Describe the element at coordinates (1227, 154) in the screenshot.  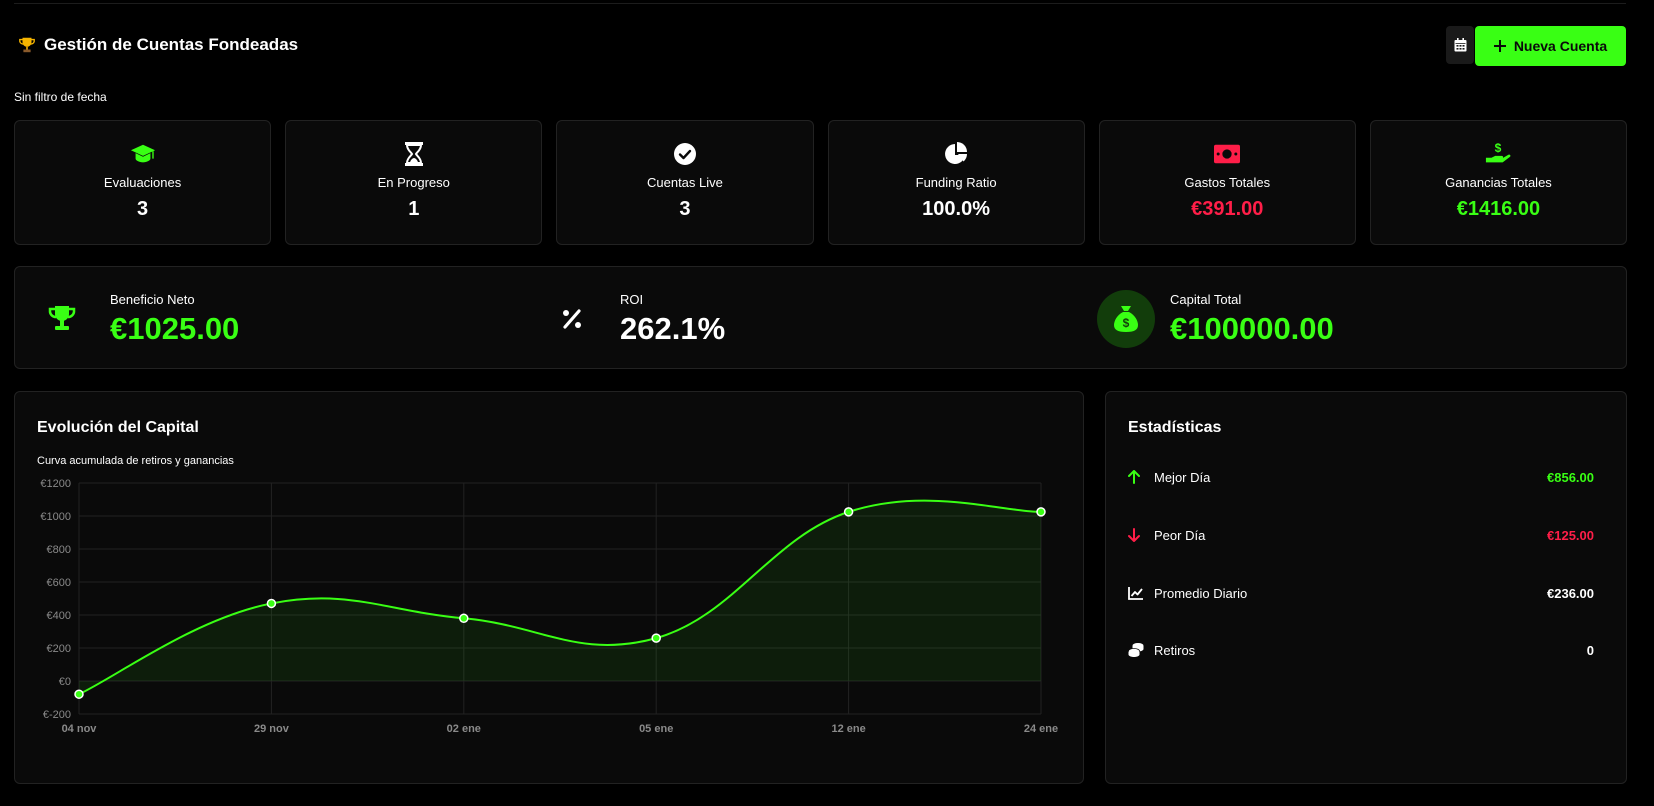
I see `money-bill-icon` at that location.